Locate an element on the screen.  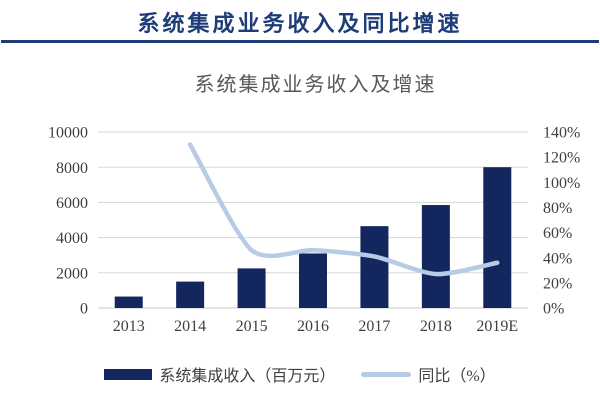
bar-swatch-icon is located at coordinates (128, 374).